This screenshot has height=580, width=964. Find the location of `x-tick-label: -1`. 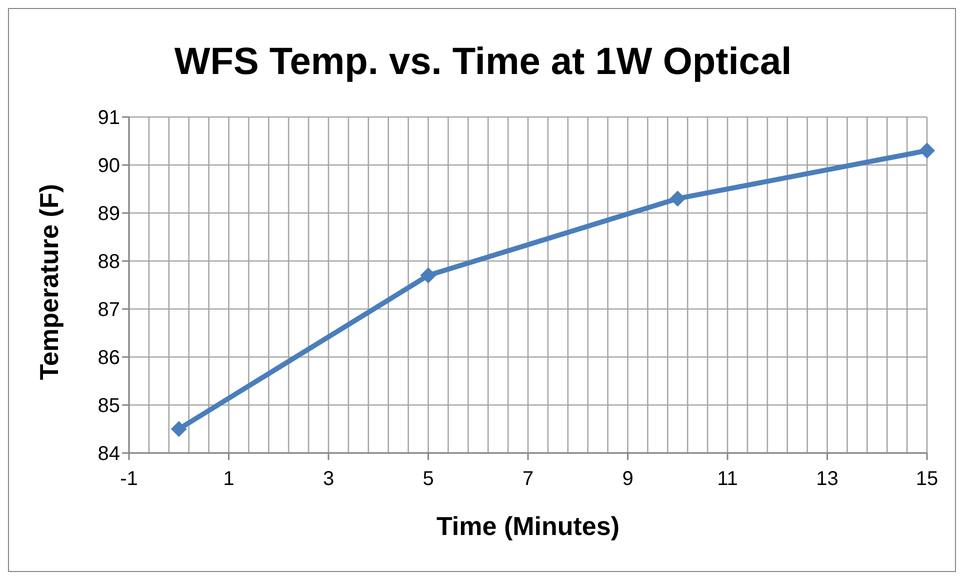

x-tick-label: -1 is located at coordinates (129, 479).